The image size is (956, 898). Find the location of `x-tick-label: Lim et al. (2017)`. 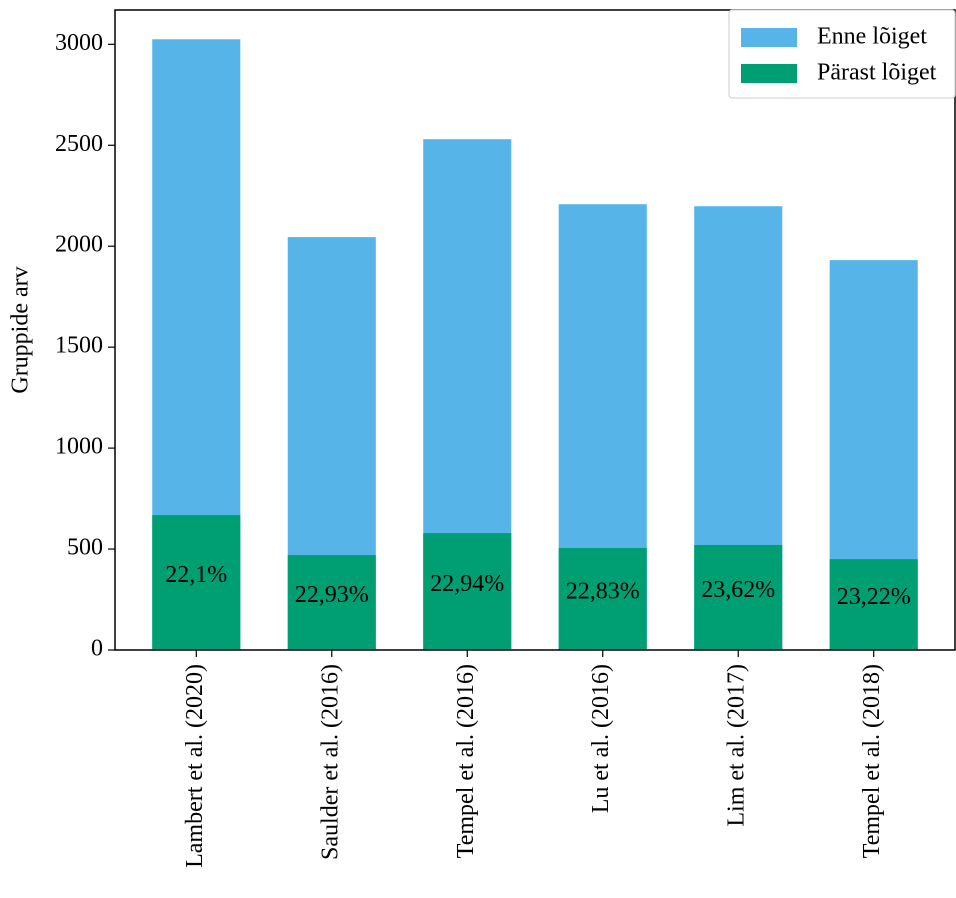

x-tick-label: Lim et al. (2017) is located at coordinates (737, 745).